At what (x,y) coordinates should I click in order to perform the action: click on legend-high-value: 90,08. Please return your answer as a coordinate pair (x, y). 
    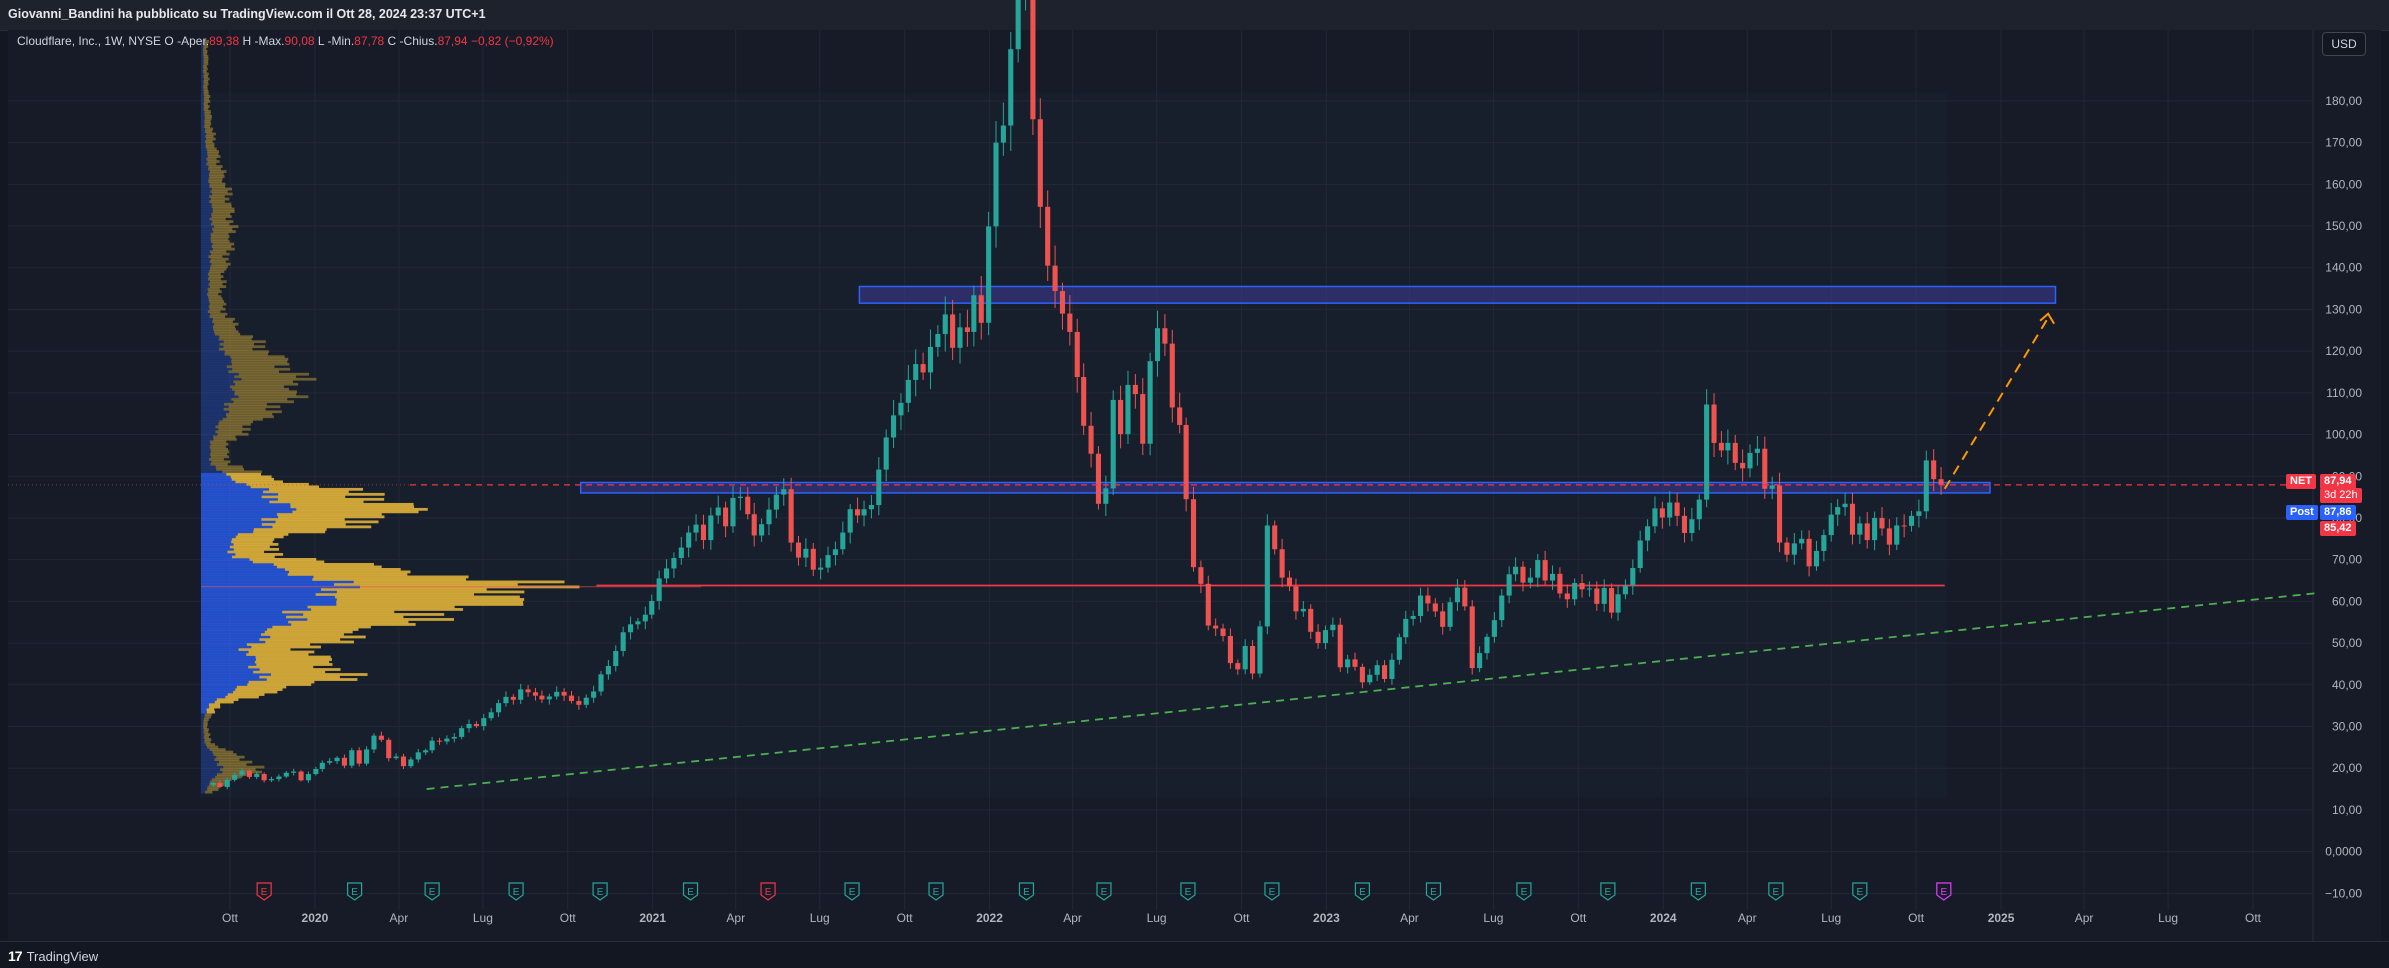
    Looking at the image, I should click on (299, 41).